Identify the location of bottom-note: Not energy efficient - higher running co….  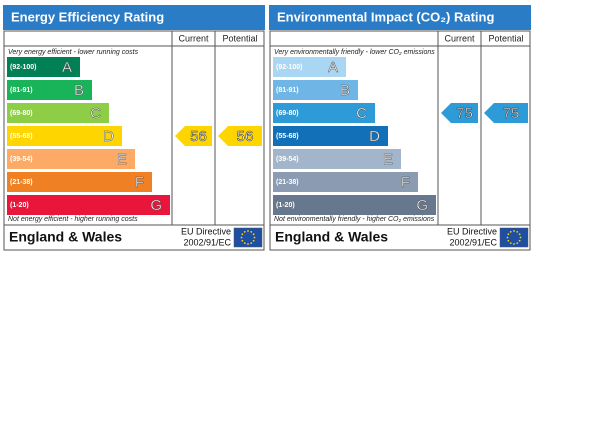
(73, 219).